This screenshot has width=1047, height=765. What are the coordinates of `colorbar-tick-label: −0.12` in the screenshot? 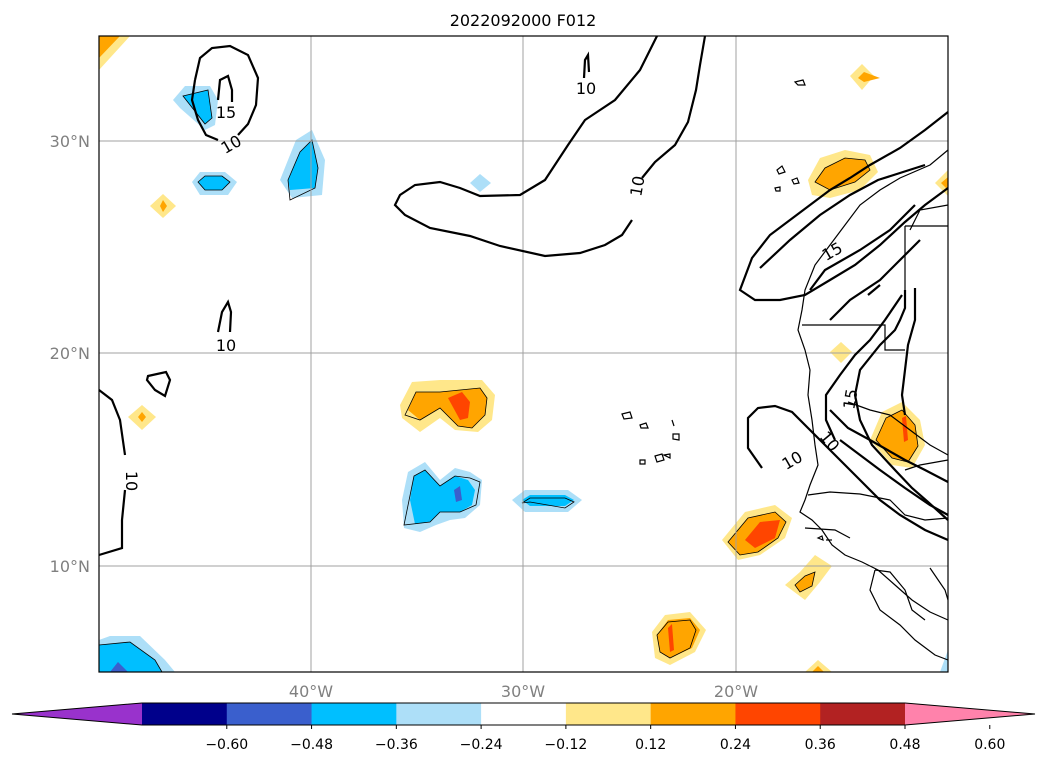 It's located at (565, 745).